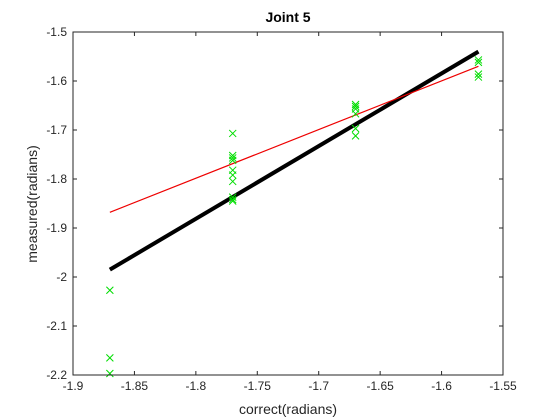  What do you see at coordinates (287, 17) in the screenshot?
I see `chart-title: Joint 5` at bounding box center [287, 17].